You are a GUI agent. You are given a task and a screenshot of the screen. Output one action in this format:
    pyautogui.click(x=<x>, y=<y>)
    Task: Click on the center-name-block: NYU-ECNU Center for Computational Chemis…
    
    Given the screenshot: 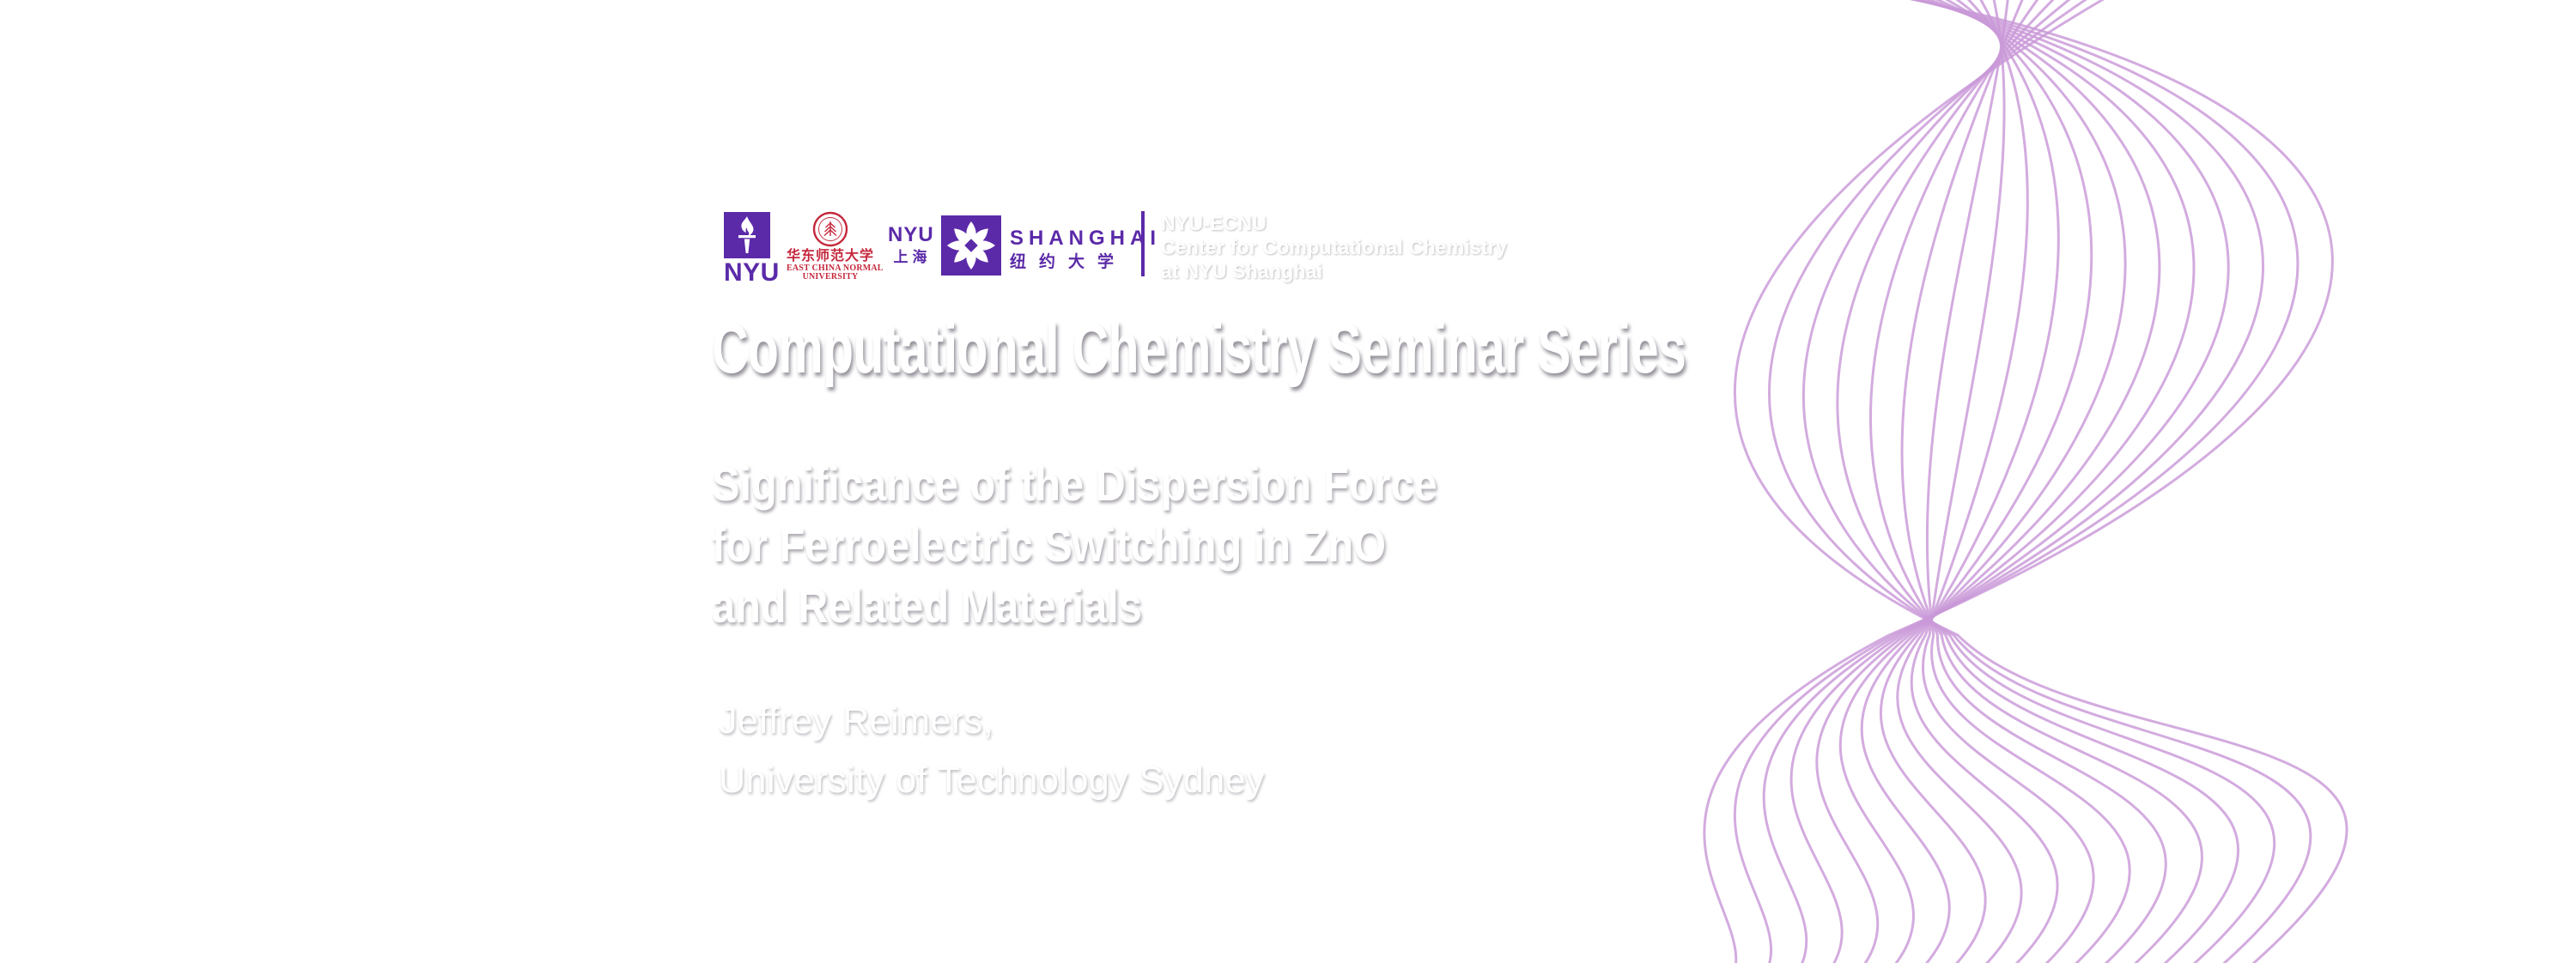 What is the action you would take?
    pyautogui.click(x=1334, y=247)
    